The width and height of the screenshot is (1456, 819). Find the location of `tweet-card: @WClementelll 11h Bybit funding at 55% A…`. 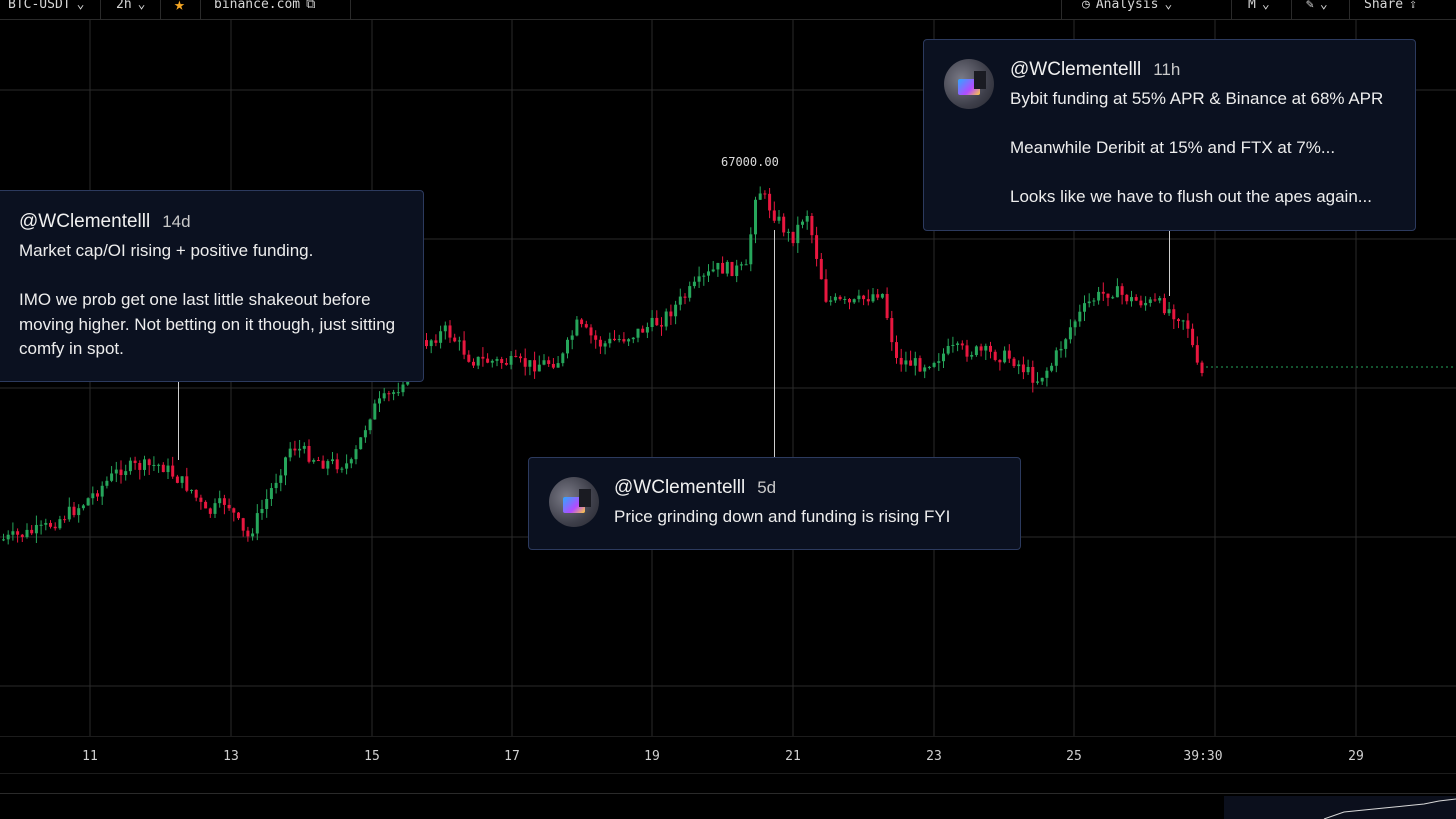

tweet-card: @WClementelll 11h Bybit funding at 55% A… is located at coordinates (1169, 135).